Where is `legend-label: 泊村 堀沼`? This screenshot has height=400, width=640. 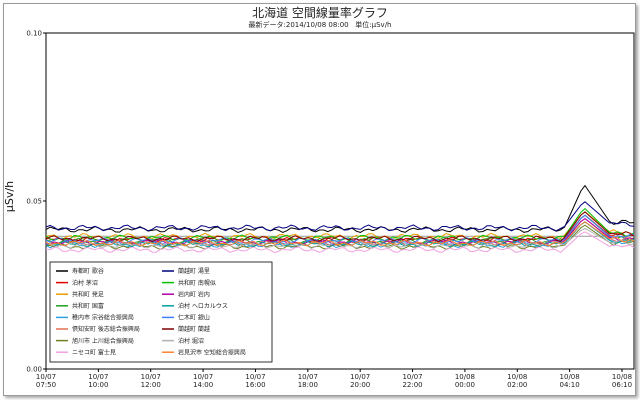
legend-label: 泊村 堀沼 is located at coordinates (191, 341).